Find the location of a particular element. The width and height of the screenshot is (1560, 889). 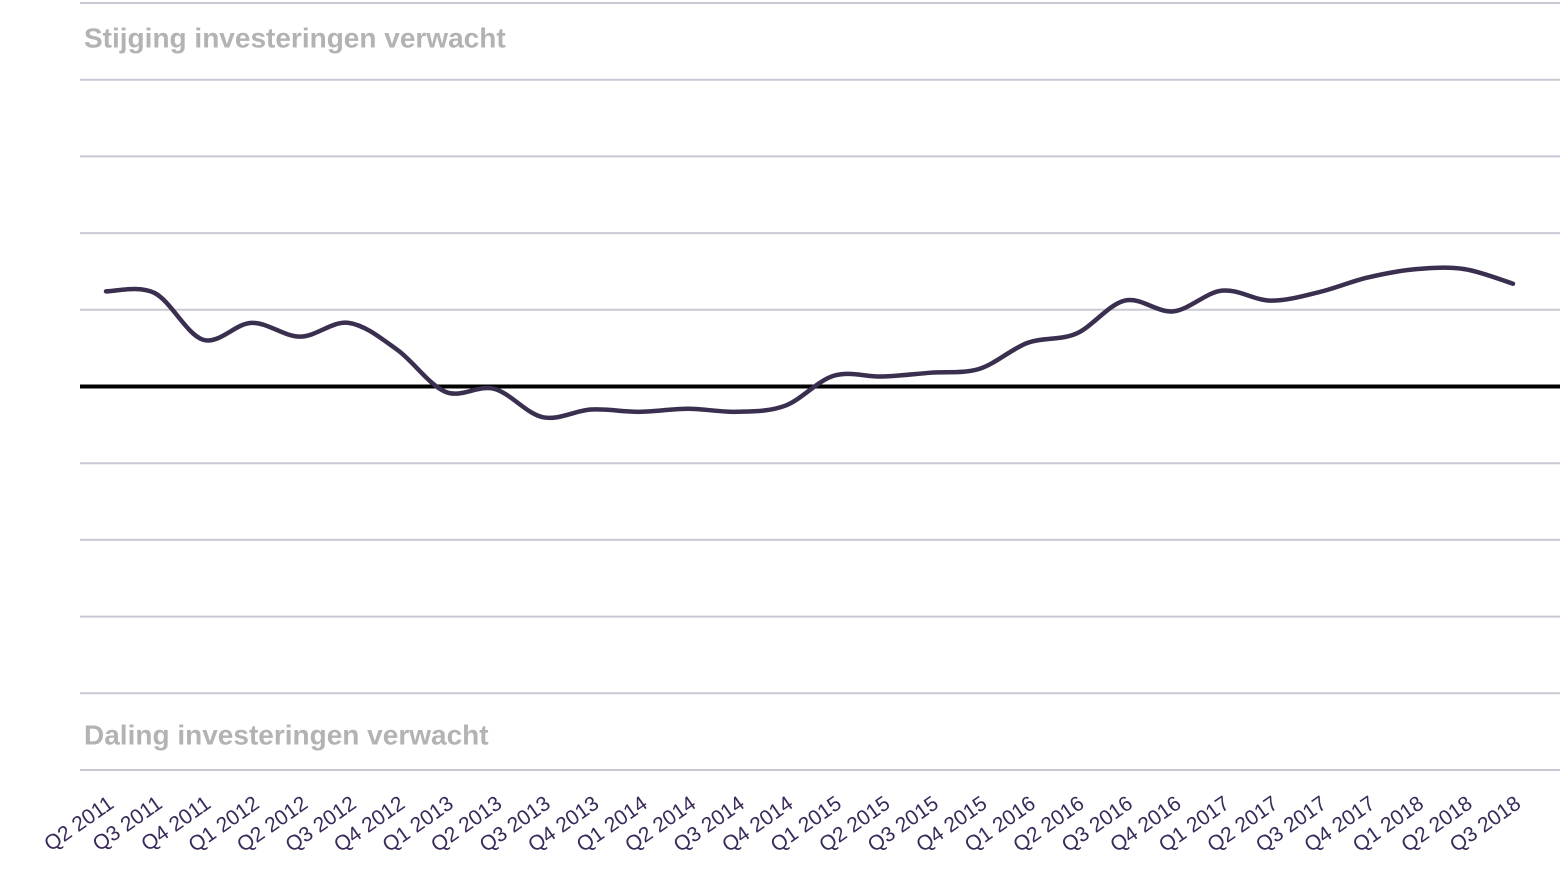

annotation-top: Stijging investeringen verwacht is located at coordinates (295, 37).